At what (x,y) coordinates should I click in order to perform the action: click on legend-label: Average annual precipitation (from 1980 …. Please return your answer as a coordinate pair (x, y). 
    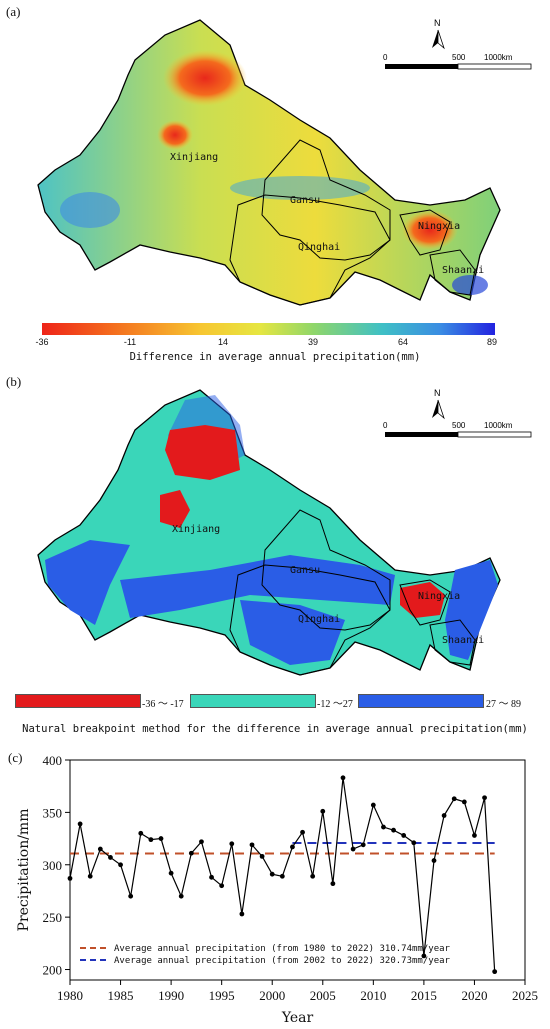
    Looking at the image, I should click on (282, 949).